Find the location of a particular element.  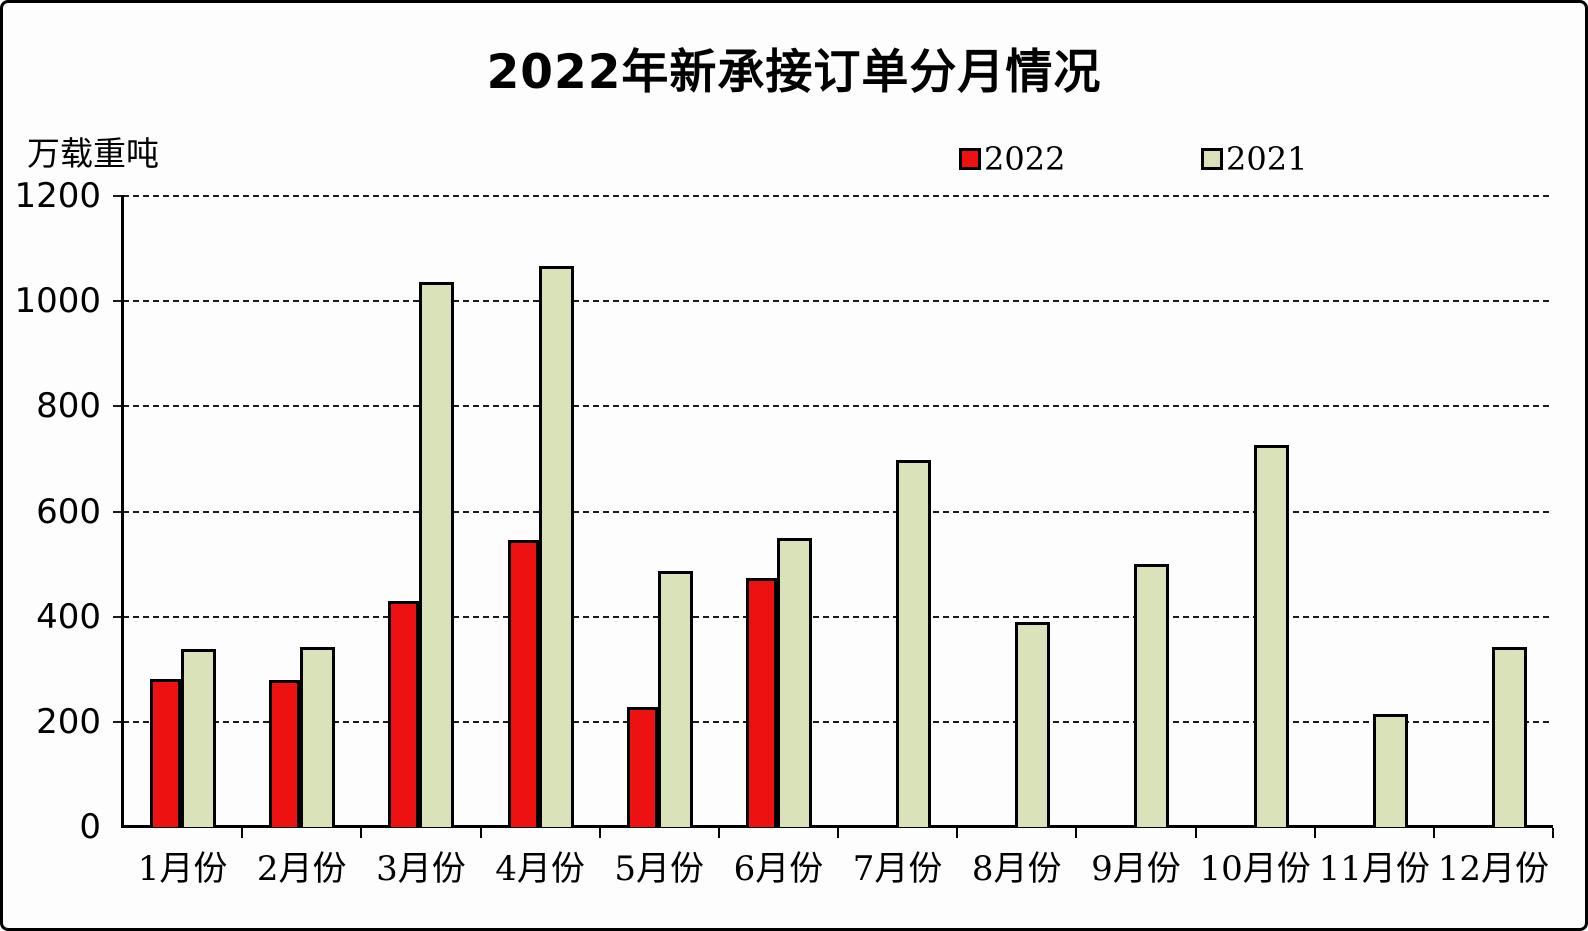

x-tick-label: 10月份 is located at coordinates (1255, 869).